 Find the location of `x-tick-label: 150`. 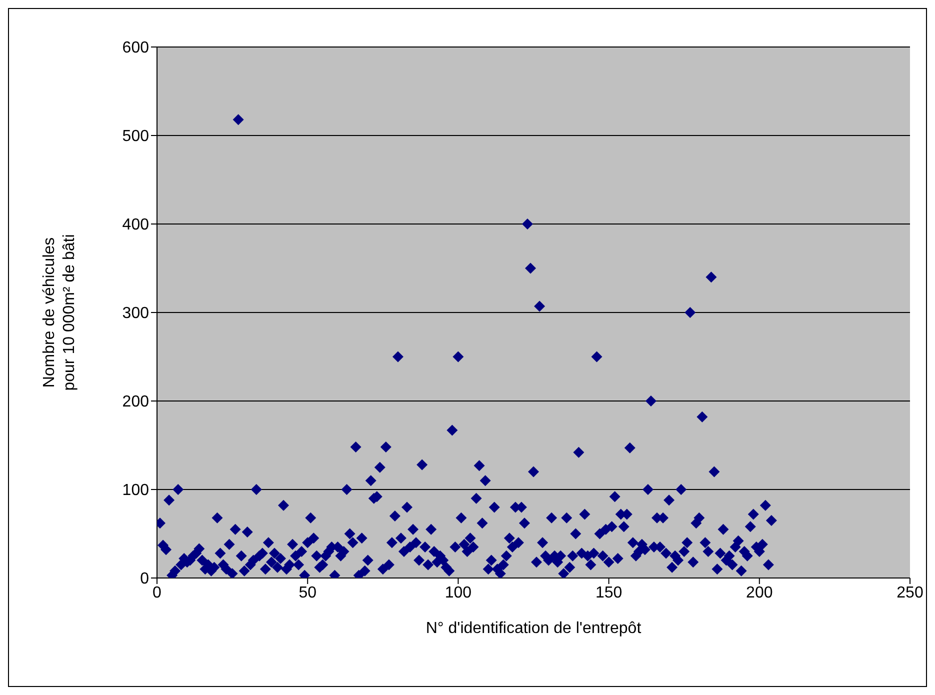

x-tick-label: 150 is located at coordinates (608, 593).